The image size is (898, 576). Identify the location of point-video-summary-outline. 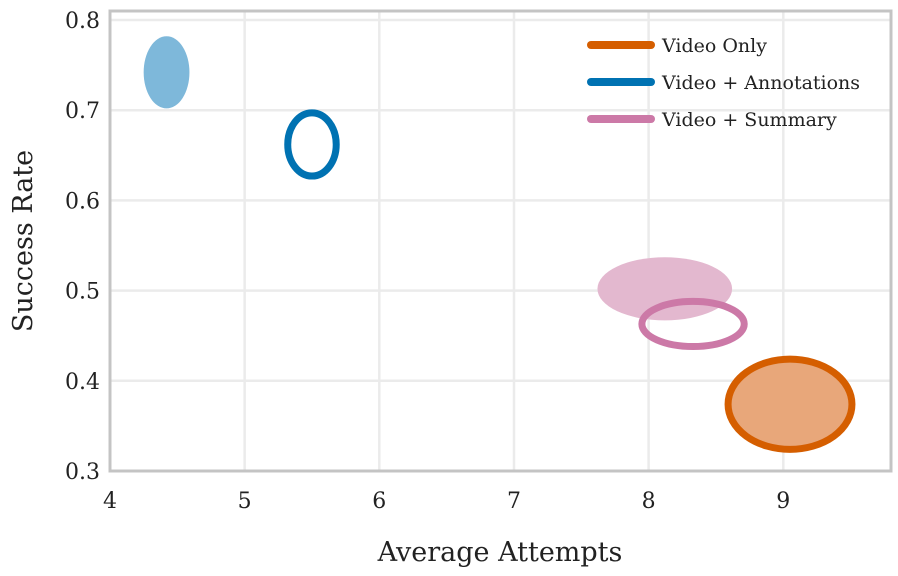
(693, 324).